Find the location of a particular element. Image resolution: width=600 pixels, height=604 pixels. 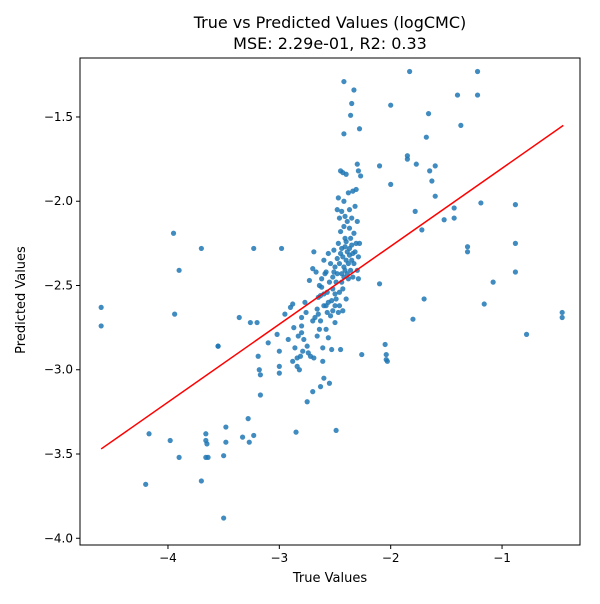

y-tick-label: −4.0 is located at coordinates (58, 538).